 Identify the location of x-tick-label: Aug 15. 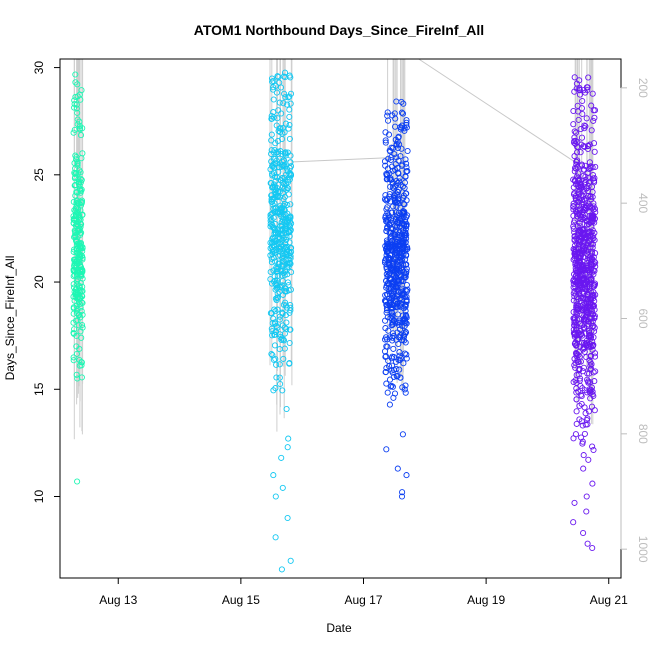
(241, 600).